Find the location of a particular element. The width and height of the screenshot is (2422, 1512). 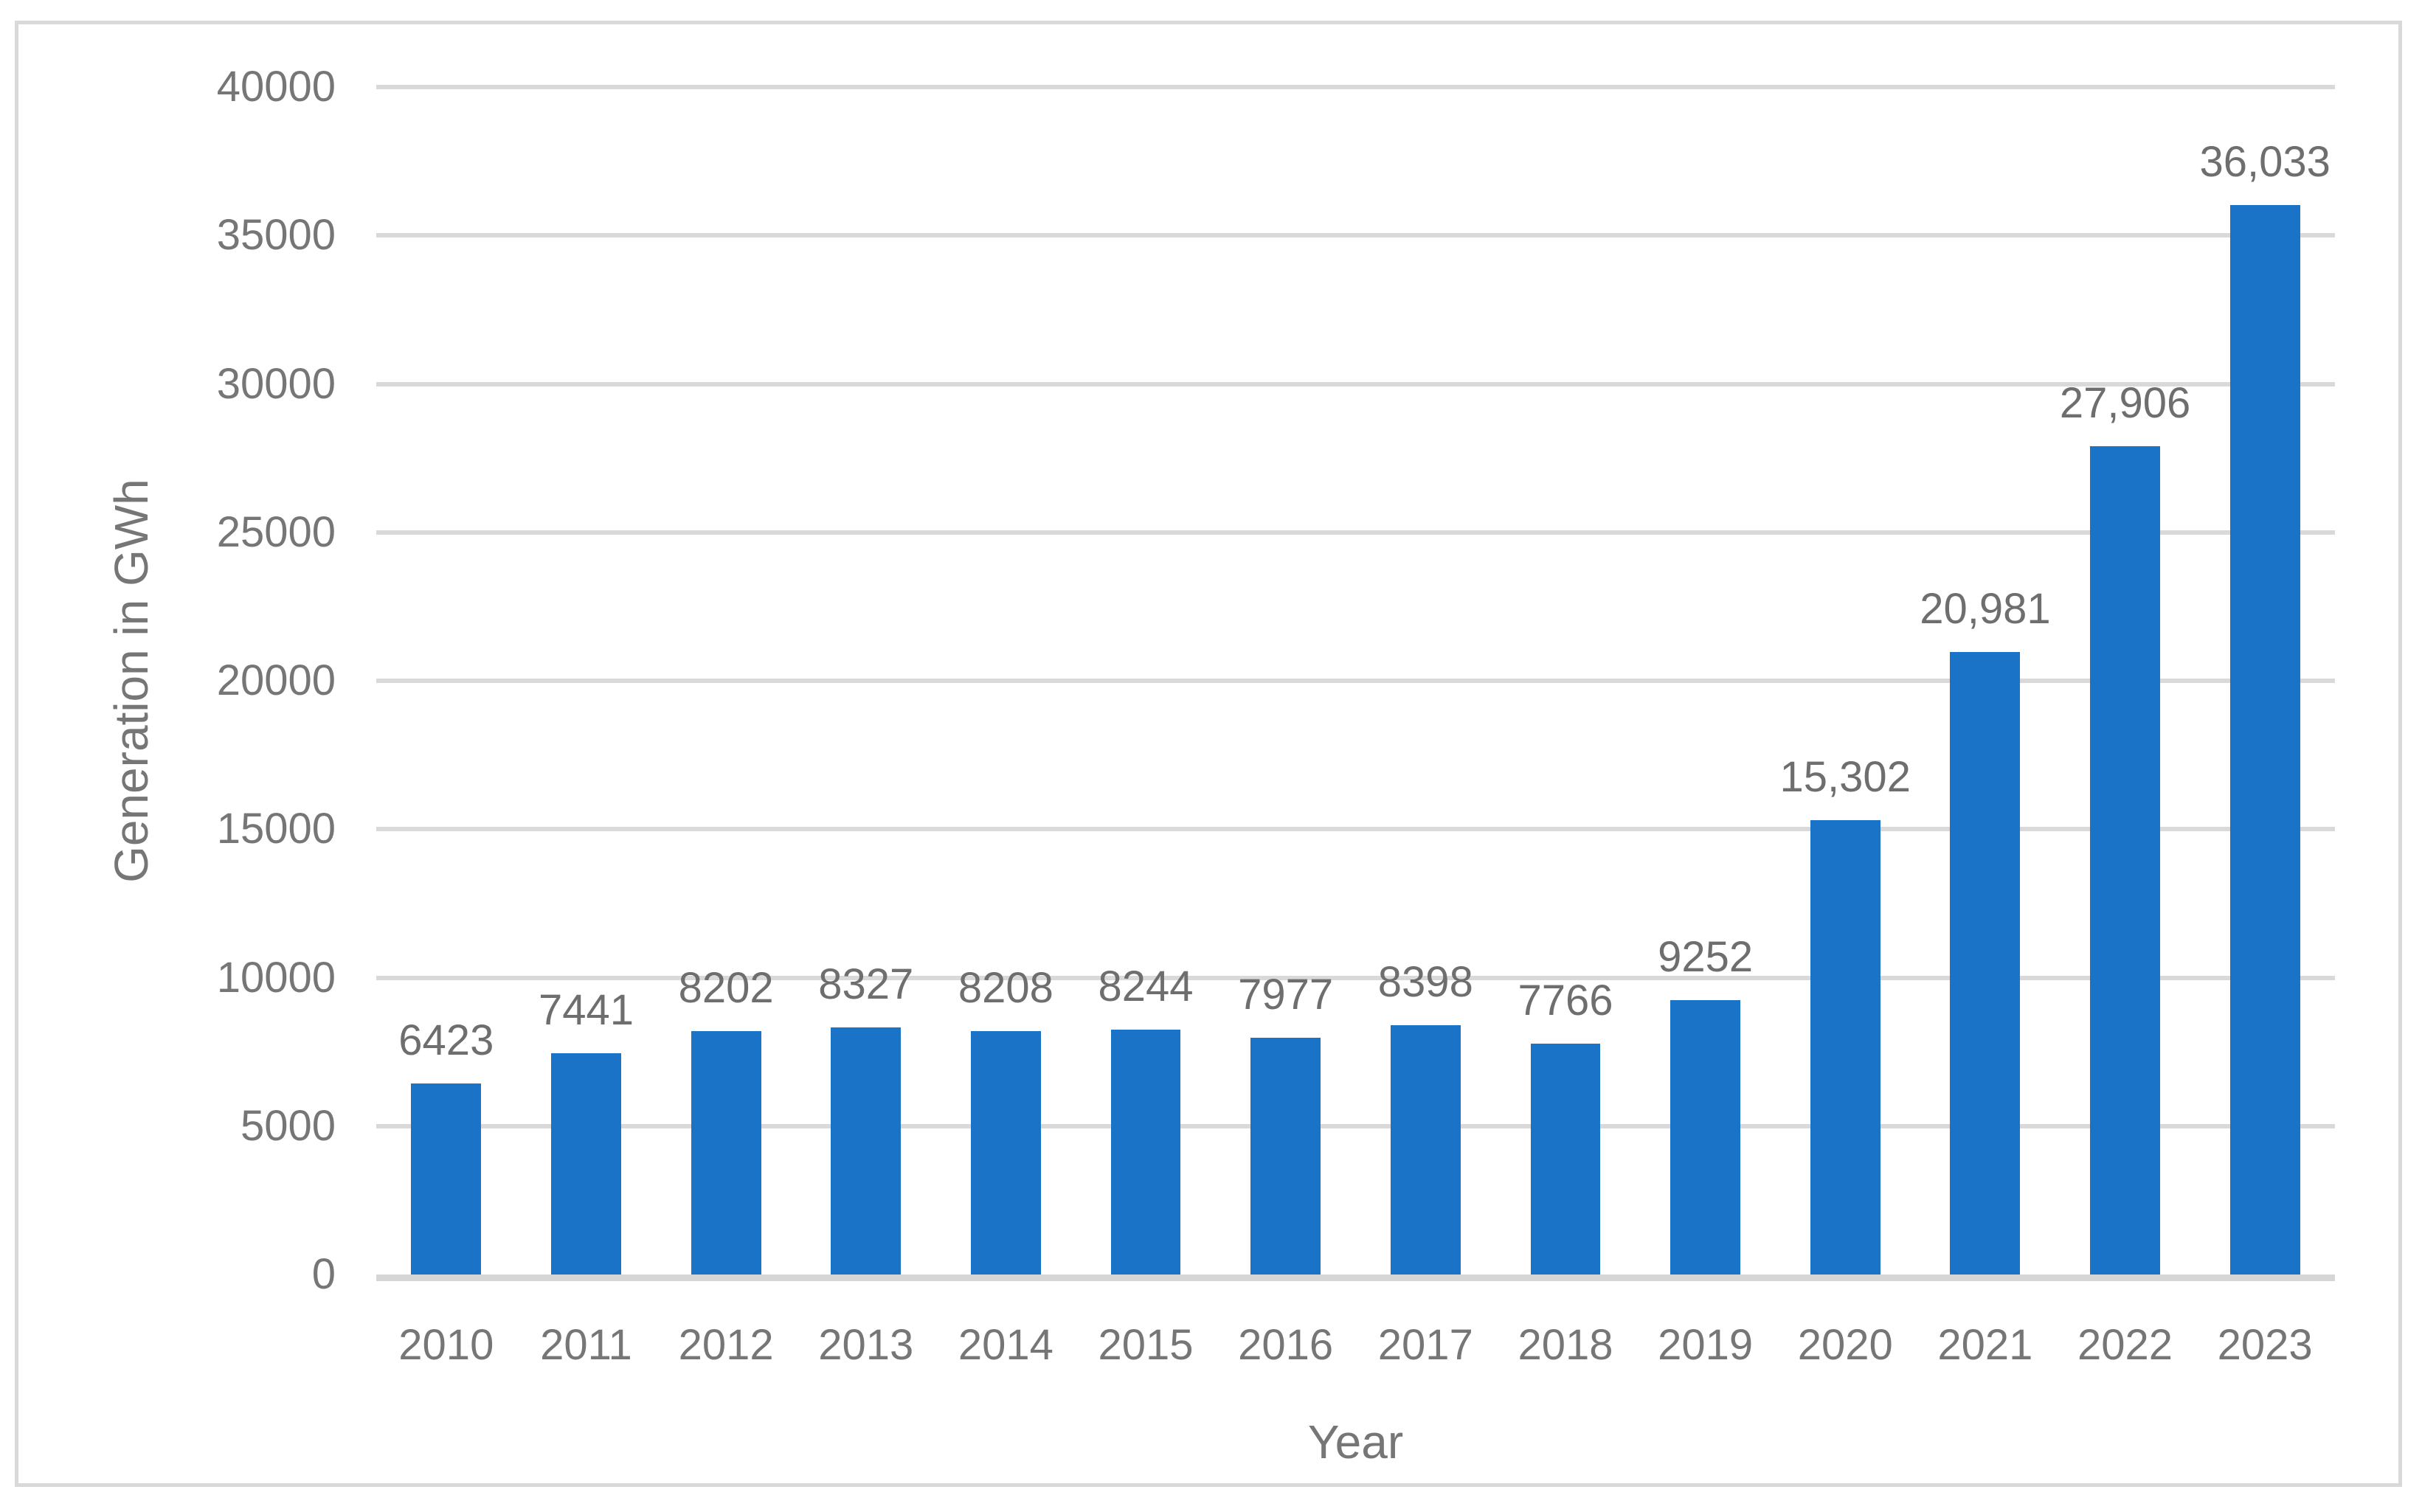

y-axis-tick-label: 15000 is located at coordinates (276, 829).